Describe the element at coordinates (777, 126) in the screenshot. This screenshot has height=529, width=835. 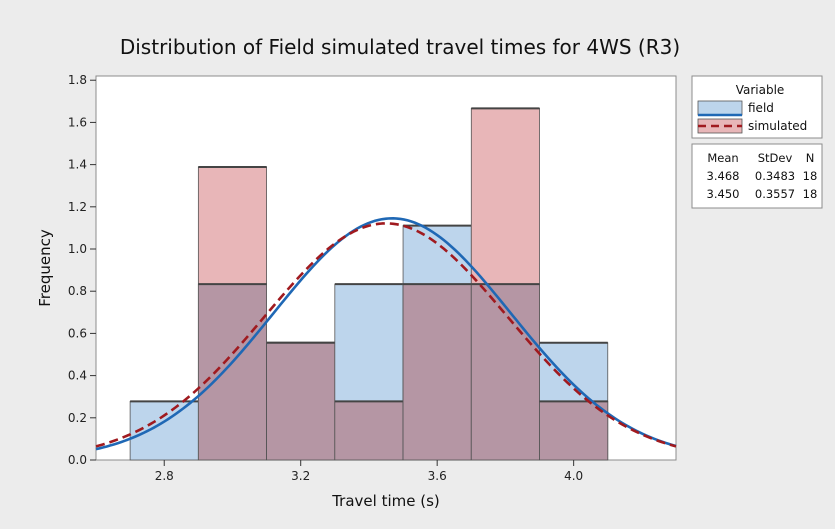
I see `legend-label-simulated: simulated` at that location.